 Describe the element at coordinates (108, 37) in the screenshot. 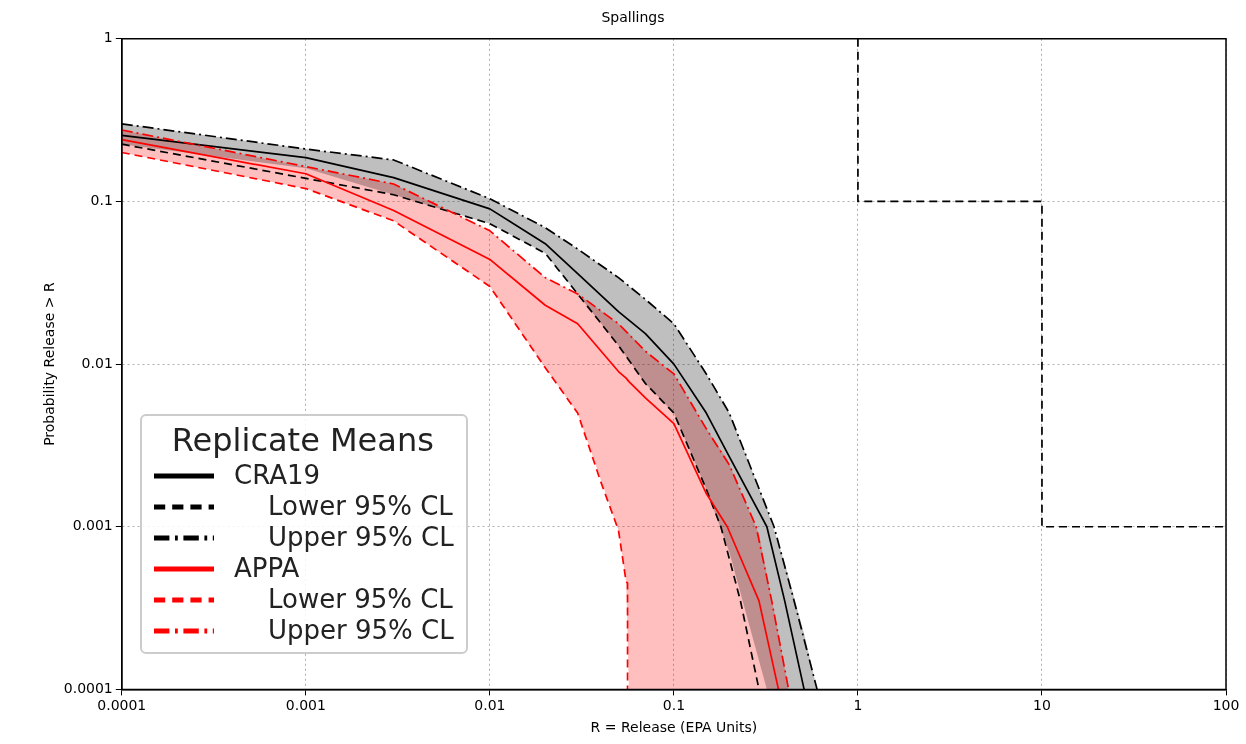

I see `y-tick-label: 1` at that location.